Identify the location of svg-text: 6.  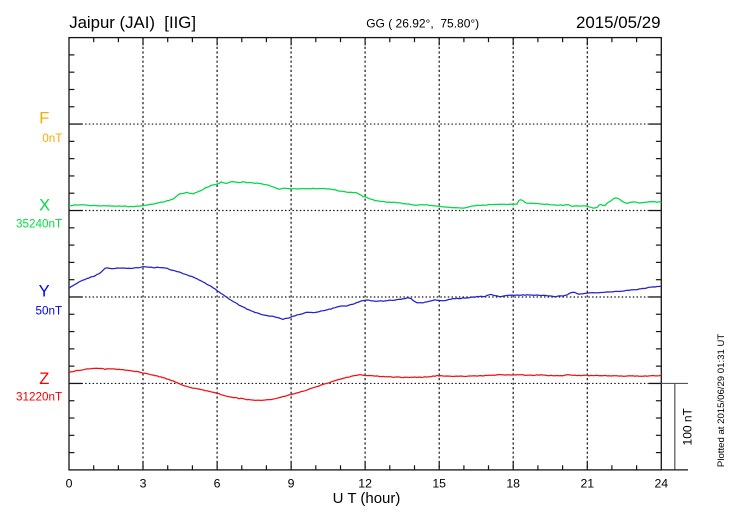
(217, 484).